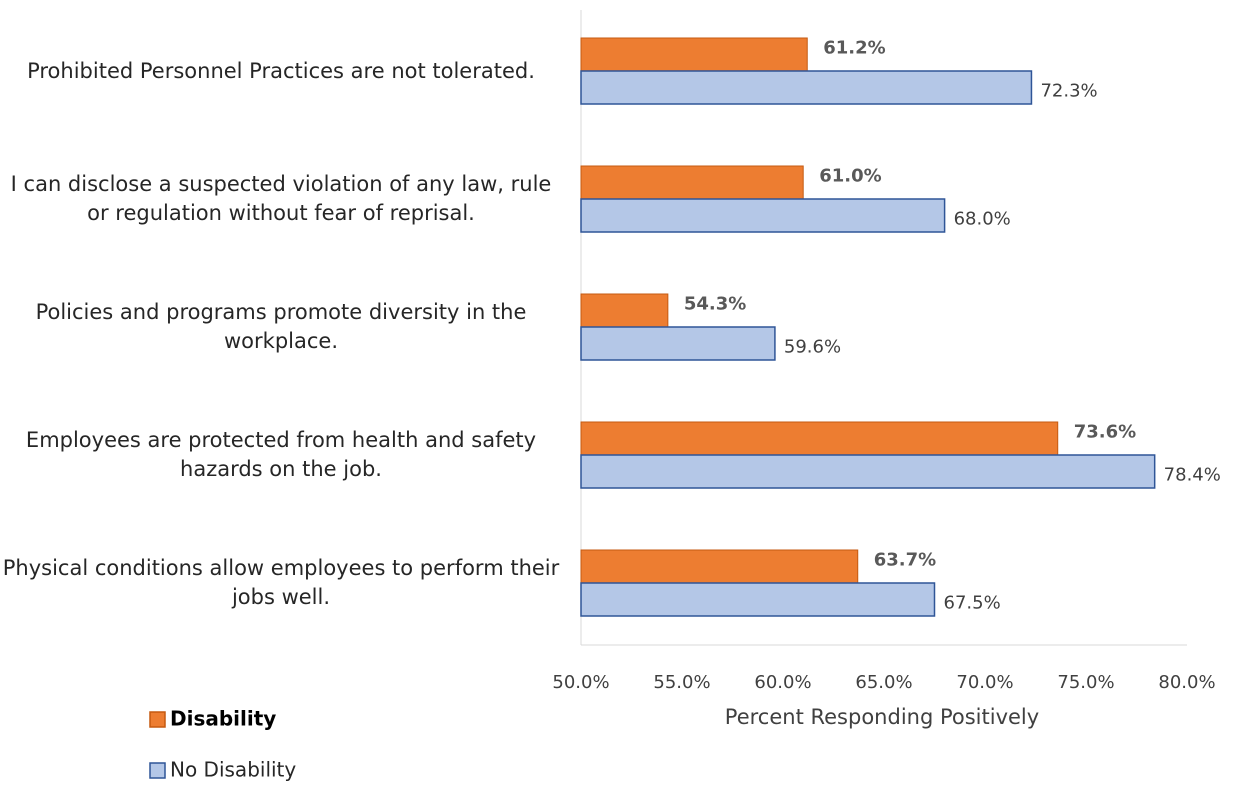 The width and height of the screenshot is (1237, 788). Describe the element at coordinates (1186, 682) in the screenshot. I see `x-tick-label: 80.0%` at that location.